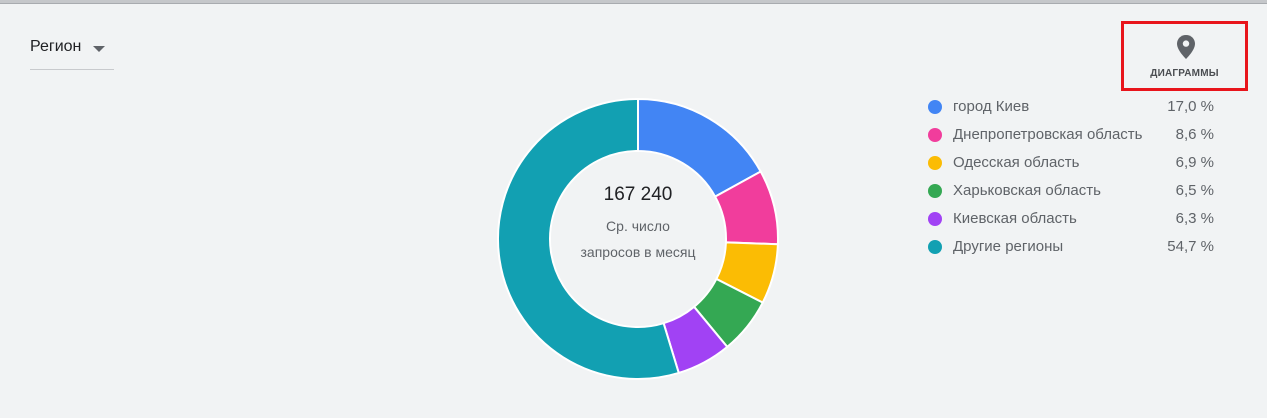 This screenshot has height=418, width=1267. Describe the element at coordinates (1194, 218) in the screenshot. I see `legend-value: 6,3 %` at that location.